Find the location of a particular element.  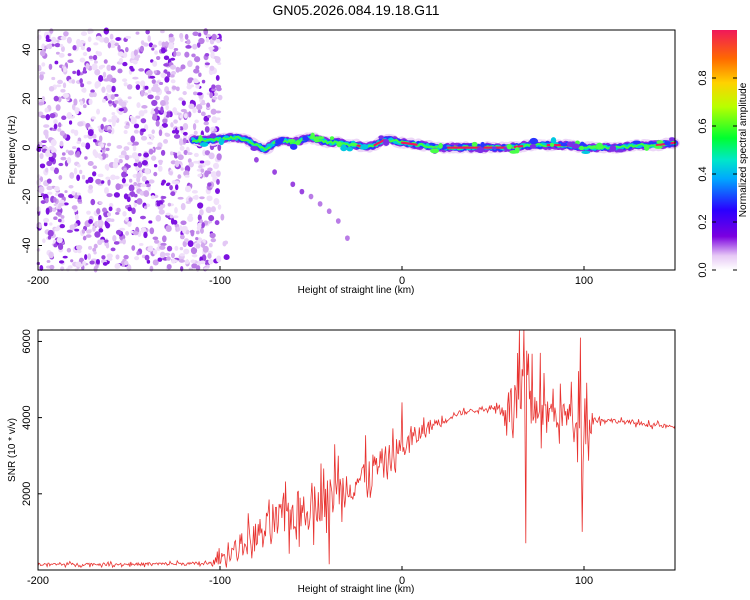

spectrogram-x-tick-label: 100 is located at coordinates (584, 281).